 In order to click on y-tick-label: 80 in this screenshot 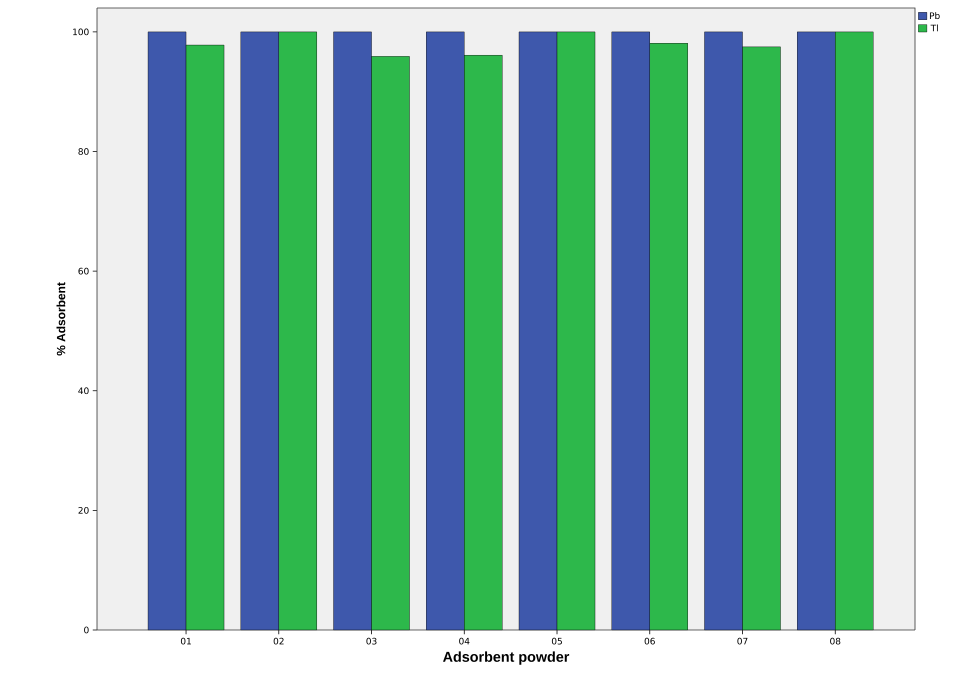, I will do `click(83, 151)`.